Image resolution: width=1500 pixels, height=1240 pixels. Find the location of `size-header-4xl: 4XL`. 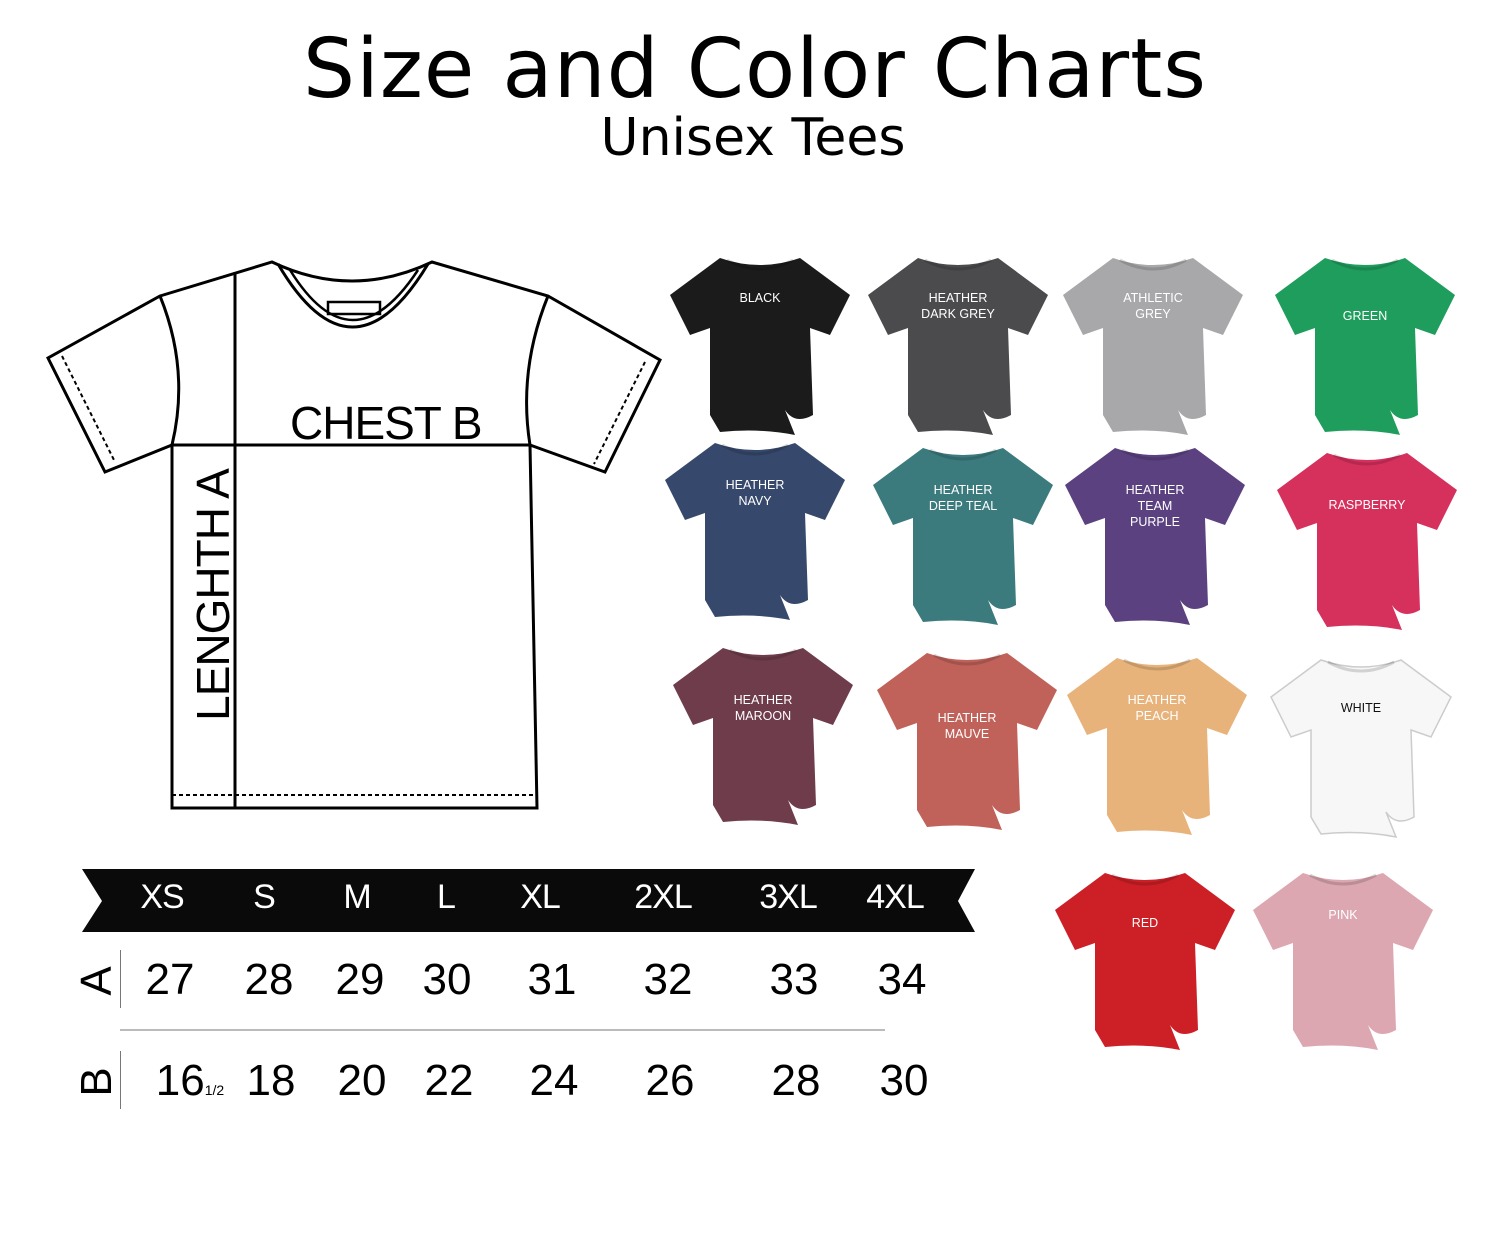

size-header-4xl: 4XL is located at coordinates (895, 897).